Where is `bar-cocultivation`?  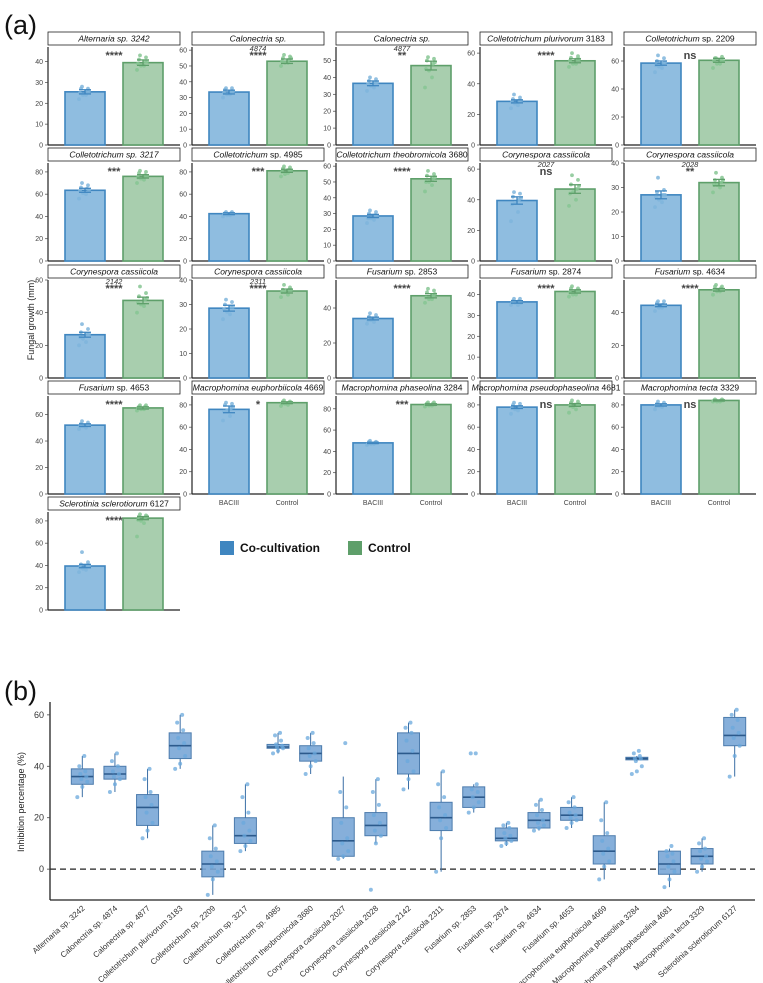
bar-cocultivation is located at coordinates (517, 123).